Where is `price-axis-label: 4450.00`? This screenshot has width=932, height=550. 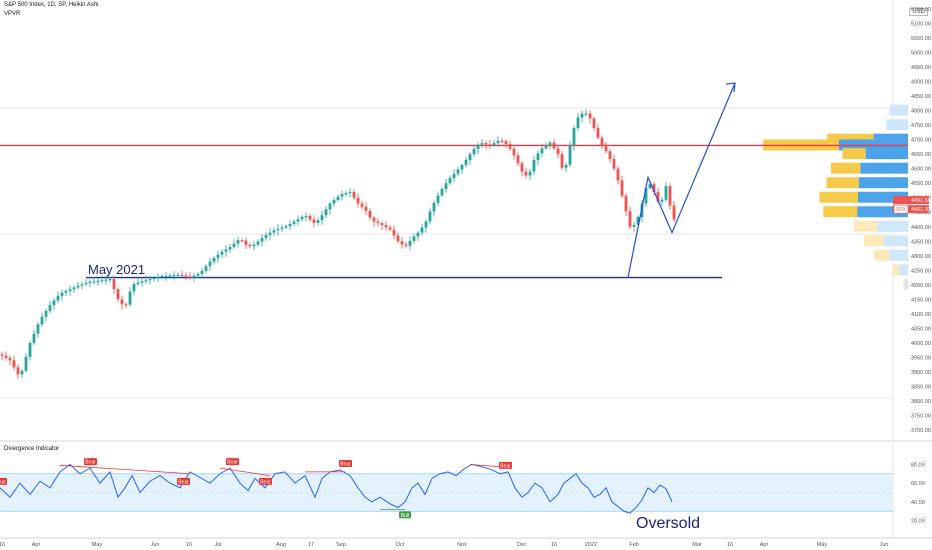 price-axis-label: 4450.00 is located at coordinates (921, 213).